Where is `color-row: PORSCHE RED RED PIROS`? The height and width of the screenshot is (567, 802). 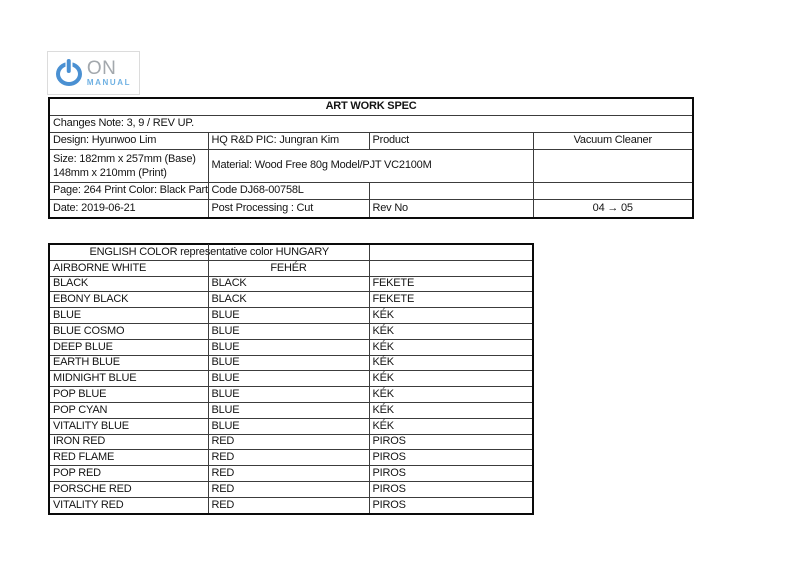
color-row: PORSCHE RED RED PIROS is located at coordinates (291, 489).